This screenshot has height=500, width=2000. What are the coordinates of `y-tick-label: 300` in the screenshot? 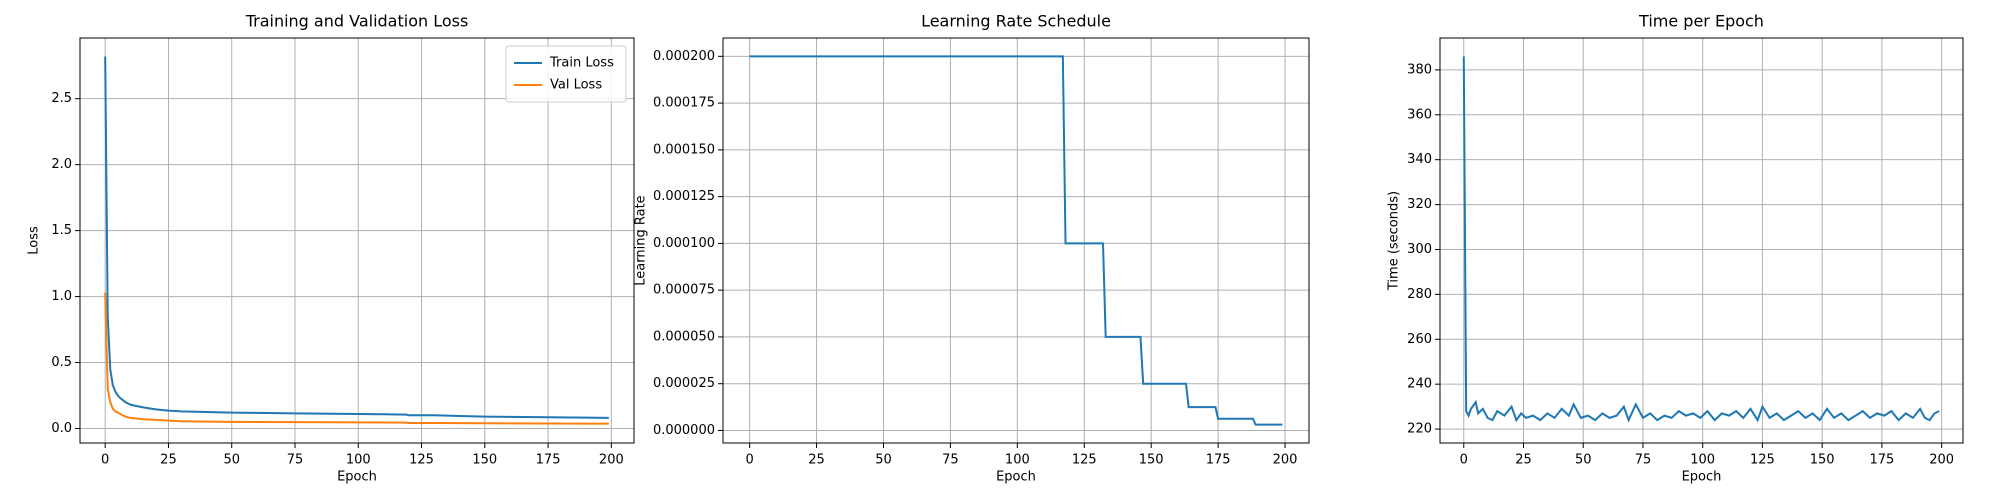 It's located at (1419, 249).